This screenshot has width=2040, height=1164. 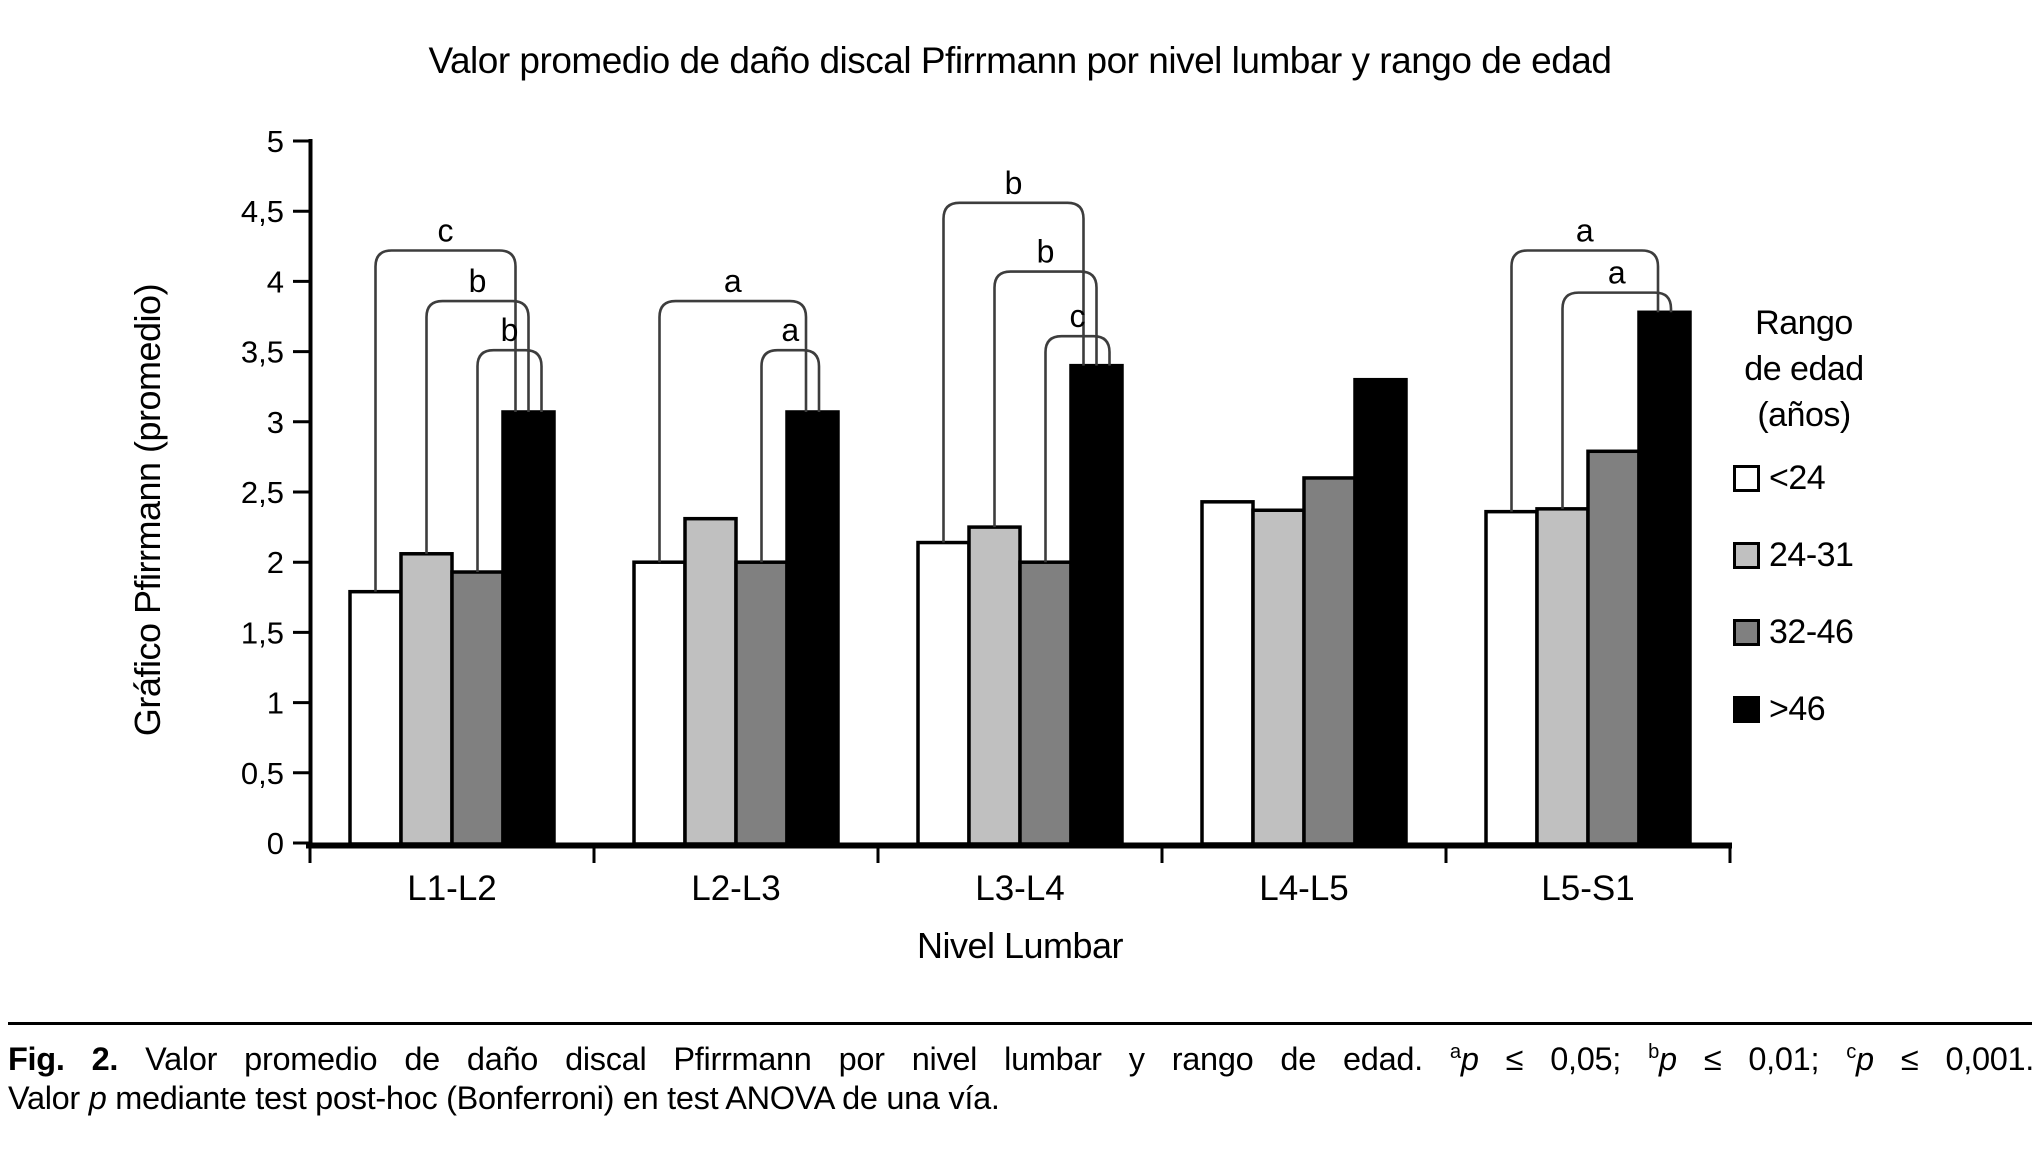 What do you see at coordinates (528, 628) in the screenshot?
I see `bar-L1-L2->46` at bounding box center [528, 628].